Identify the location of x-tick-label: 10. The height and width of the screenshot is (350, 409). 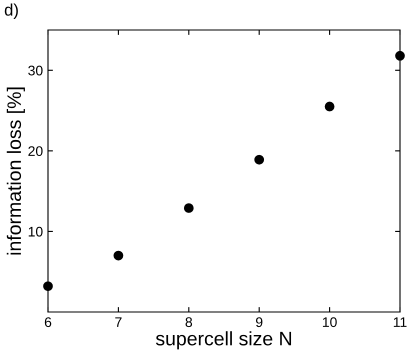
(329, 322).